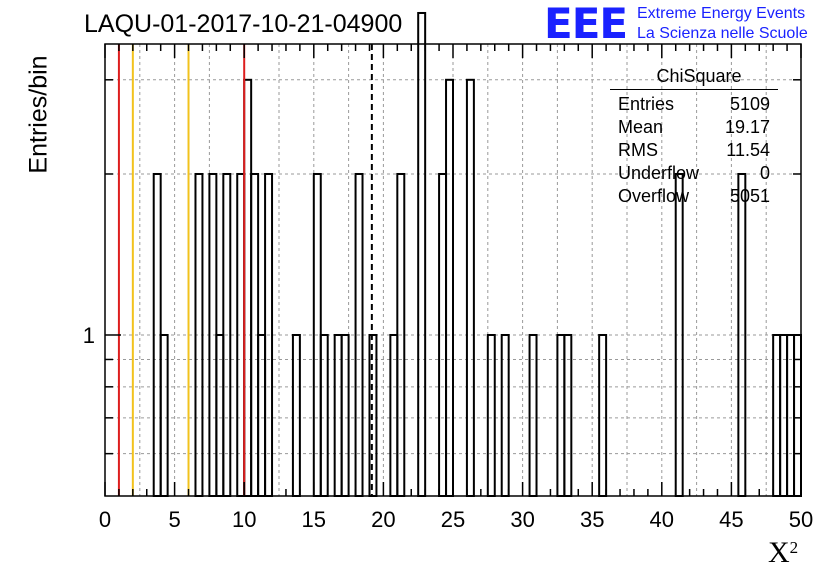 Image resolution: width=836 pixels, height=572 pixels. What do you see at coordinates (654, 196) in the screenshot?
I see `stats-label: Overflow` at bounding box center [654, 196].